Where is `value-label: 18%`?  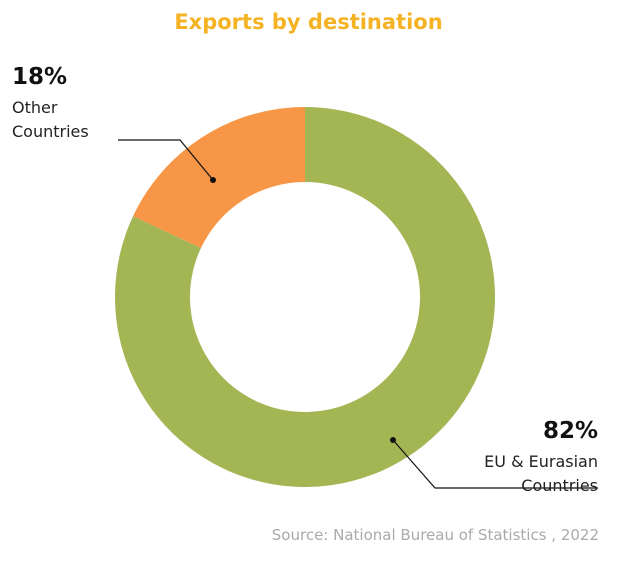 value-label: 18% is located at coordinates (40, 77).